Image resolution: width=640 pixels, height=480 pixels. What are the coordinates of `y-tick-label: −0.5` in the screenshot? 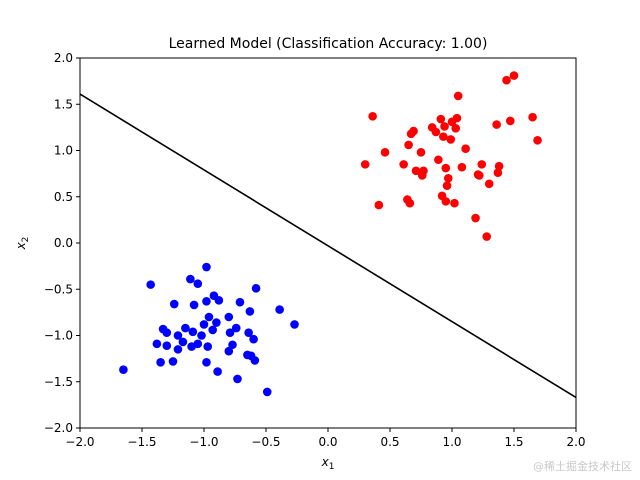 It's located at (58, 289).